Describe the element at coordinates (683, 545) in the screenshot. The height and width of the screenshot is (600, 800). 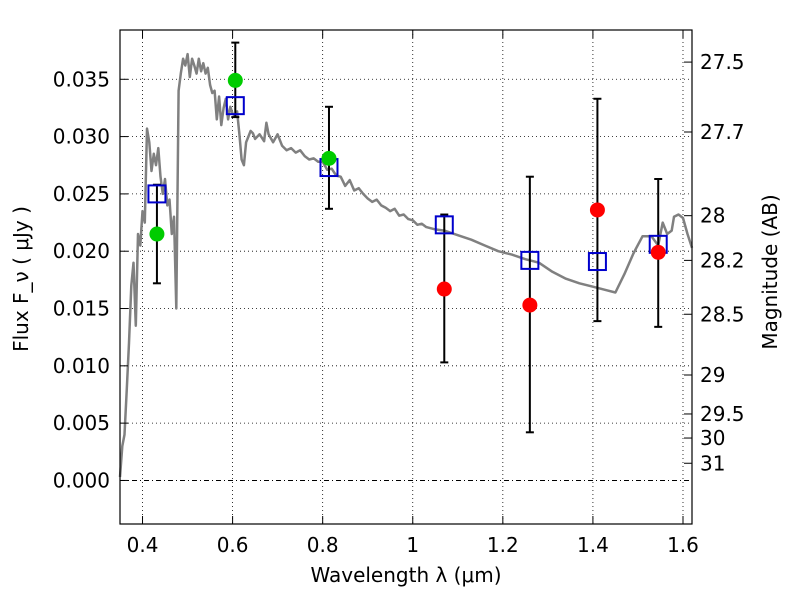
I see `x-tick-label: 1.6` at that location.